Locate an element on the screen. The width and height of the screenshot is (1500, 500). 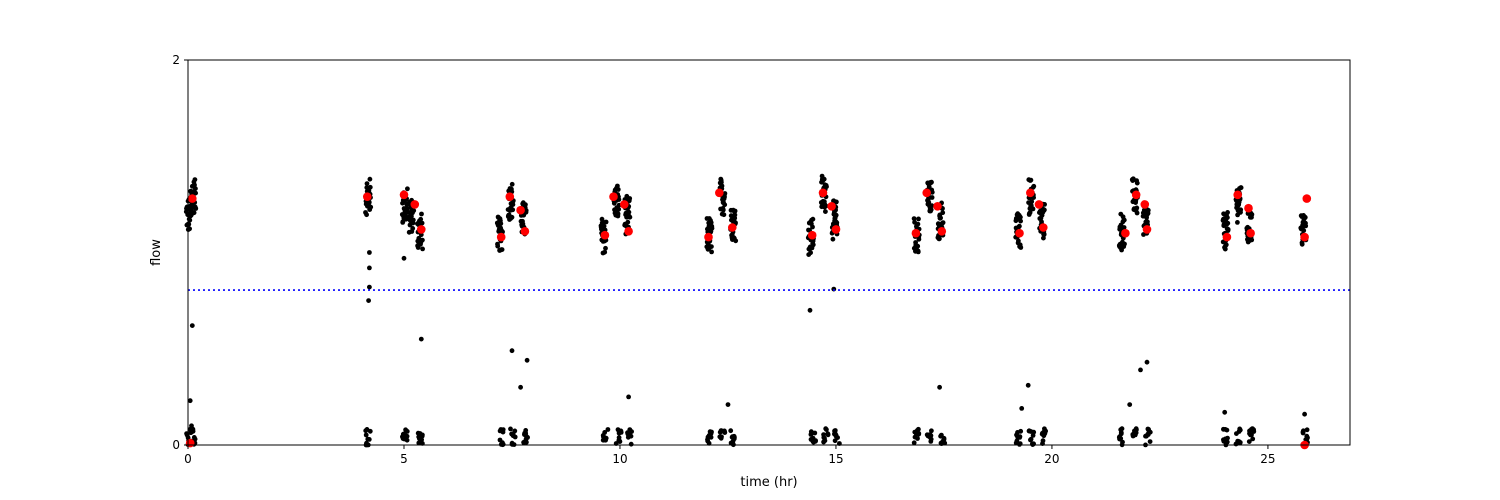
x-tick-label: 15 is located at coordinates (835, 459).